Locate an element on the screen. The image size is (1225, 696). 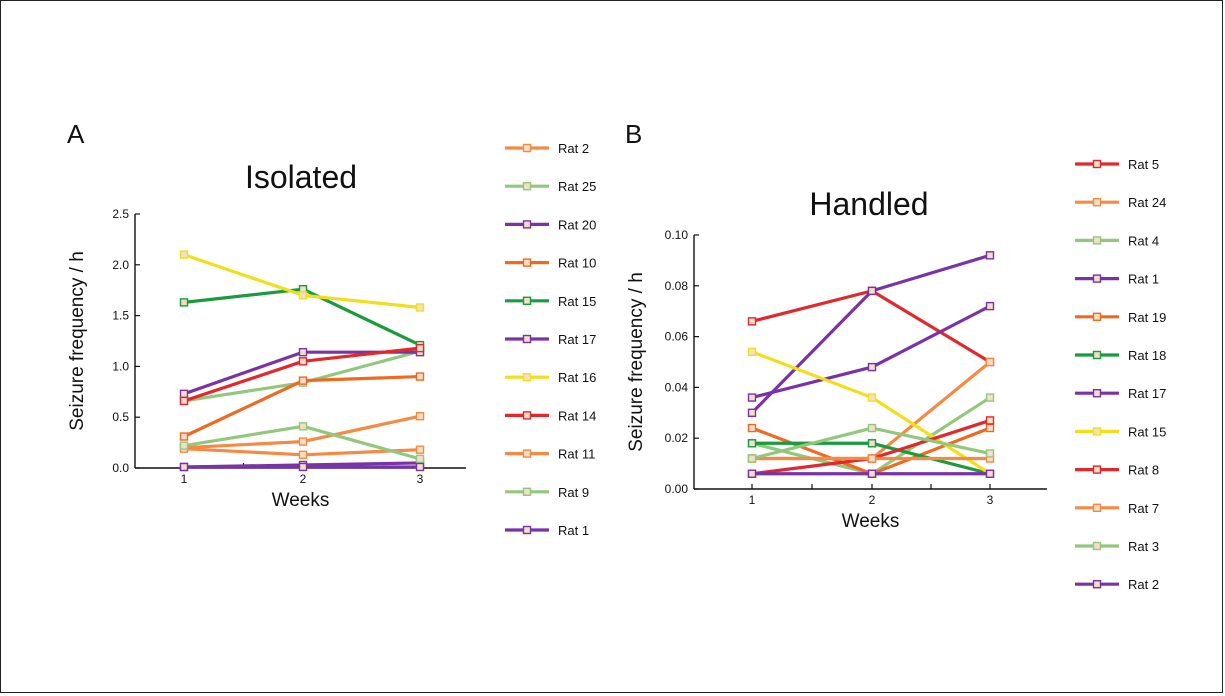
x-tick-label: 3 is located at coordinates (990, 500).